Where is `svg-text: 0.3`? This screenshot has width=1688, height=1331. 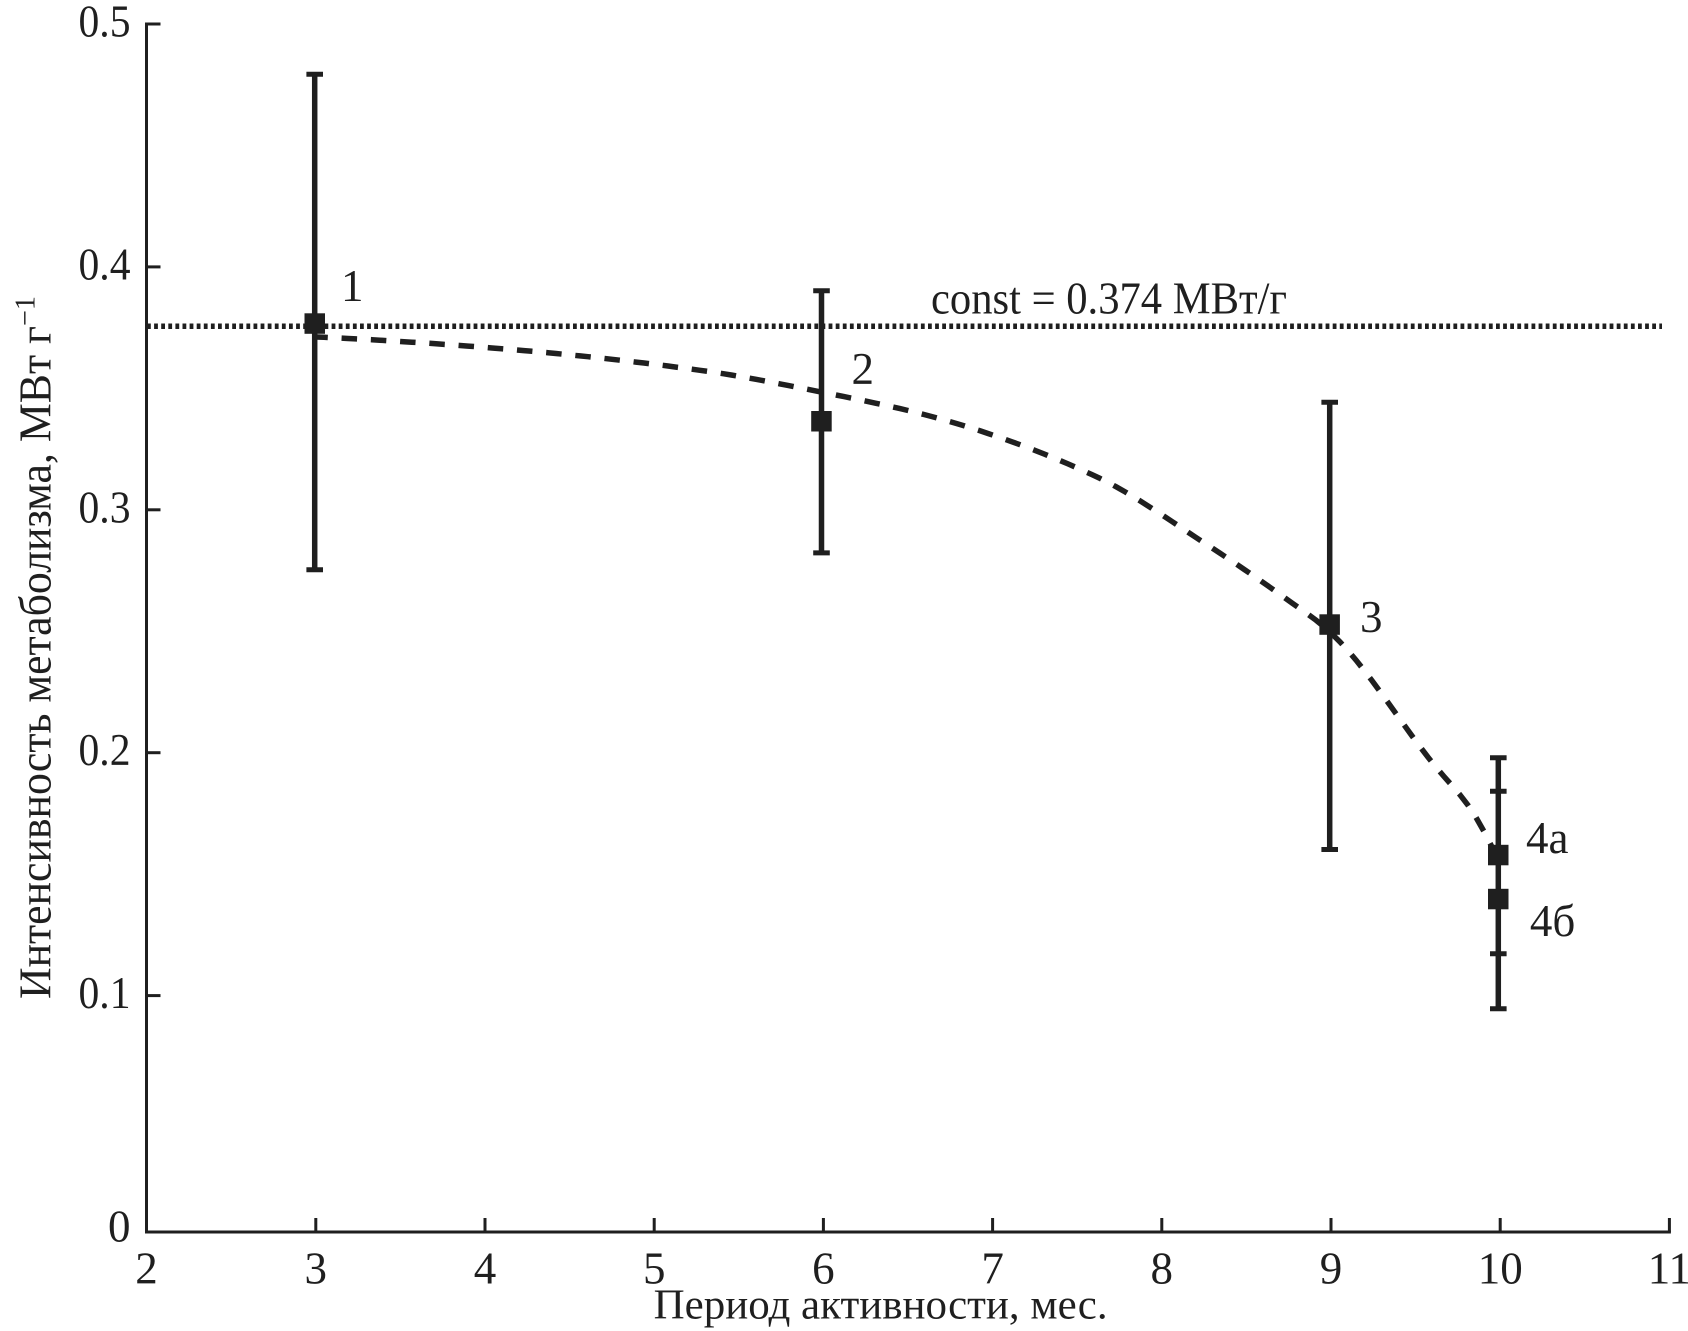
svg-text: 0.3 is located at coordinates (105, 507).